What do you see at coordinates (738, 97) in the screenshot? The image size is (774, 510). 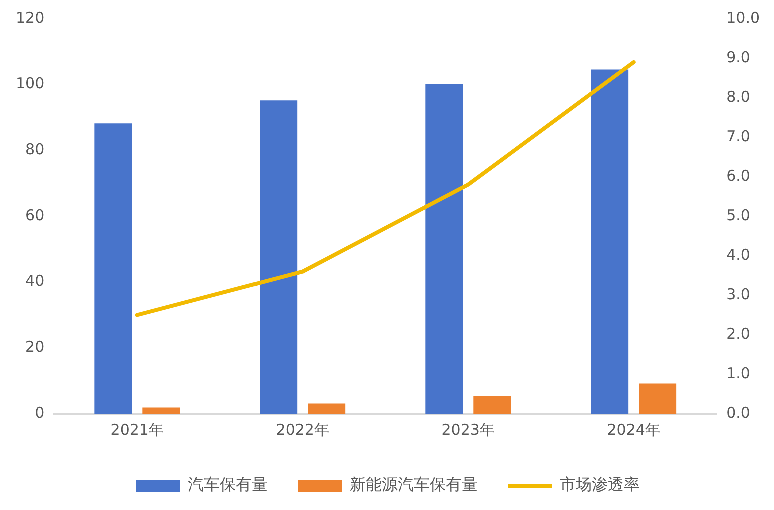 I see `y2-tick-label: 8.0` at bounding box center [738, 97].